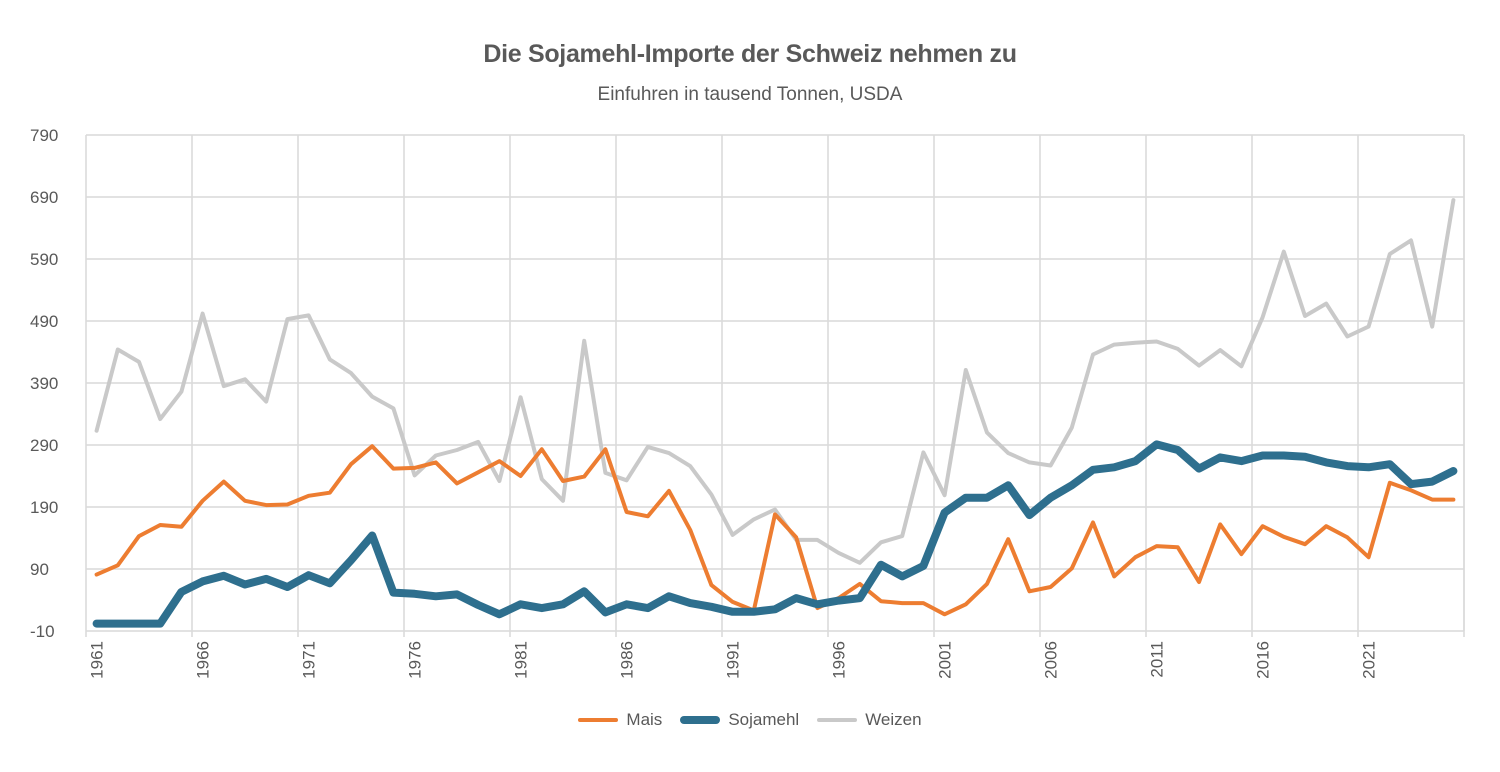  I want to click on x-tick-label: 1991, so click(733, 660).